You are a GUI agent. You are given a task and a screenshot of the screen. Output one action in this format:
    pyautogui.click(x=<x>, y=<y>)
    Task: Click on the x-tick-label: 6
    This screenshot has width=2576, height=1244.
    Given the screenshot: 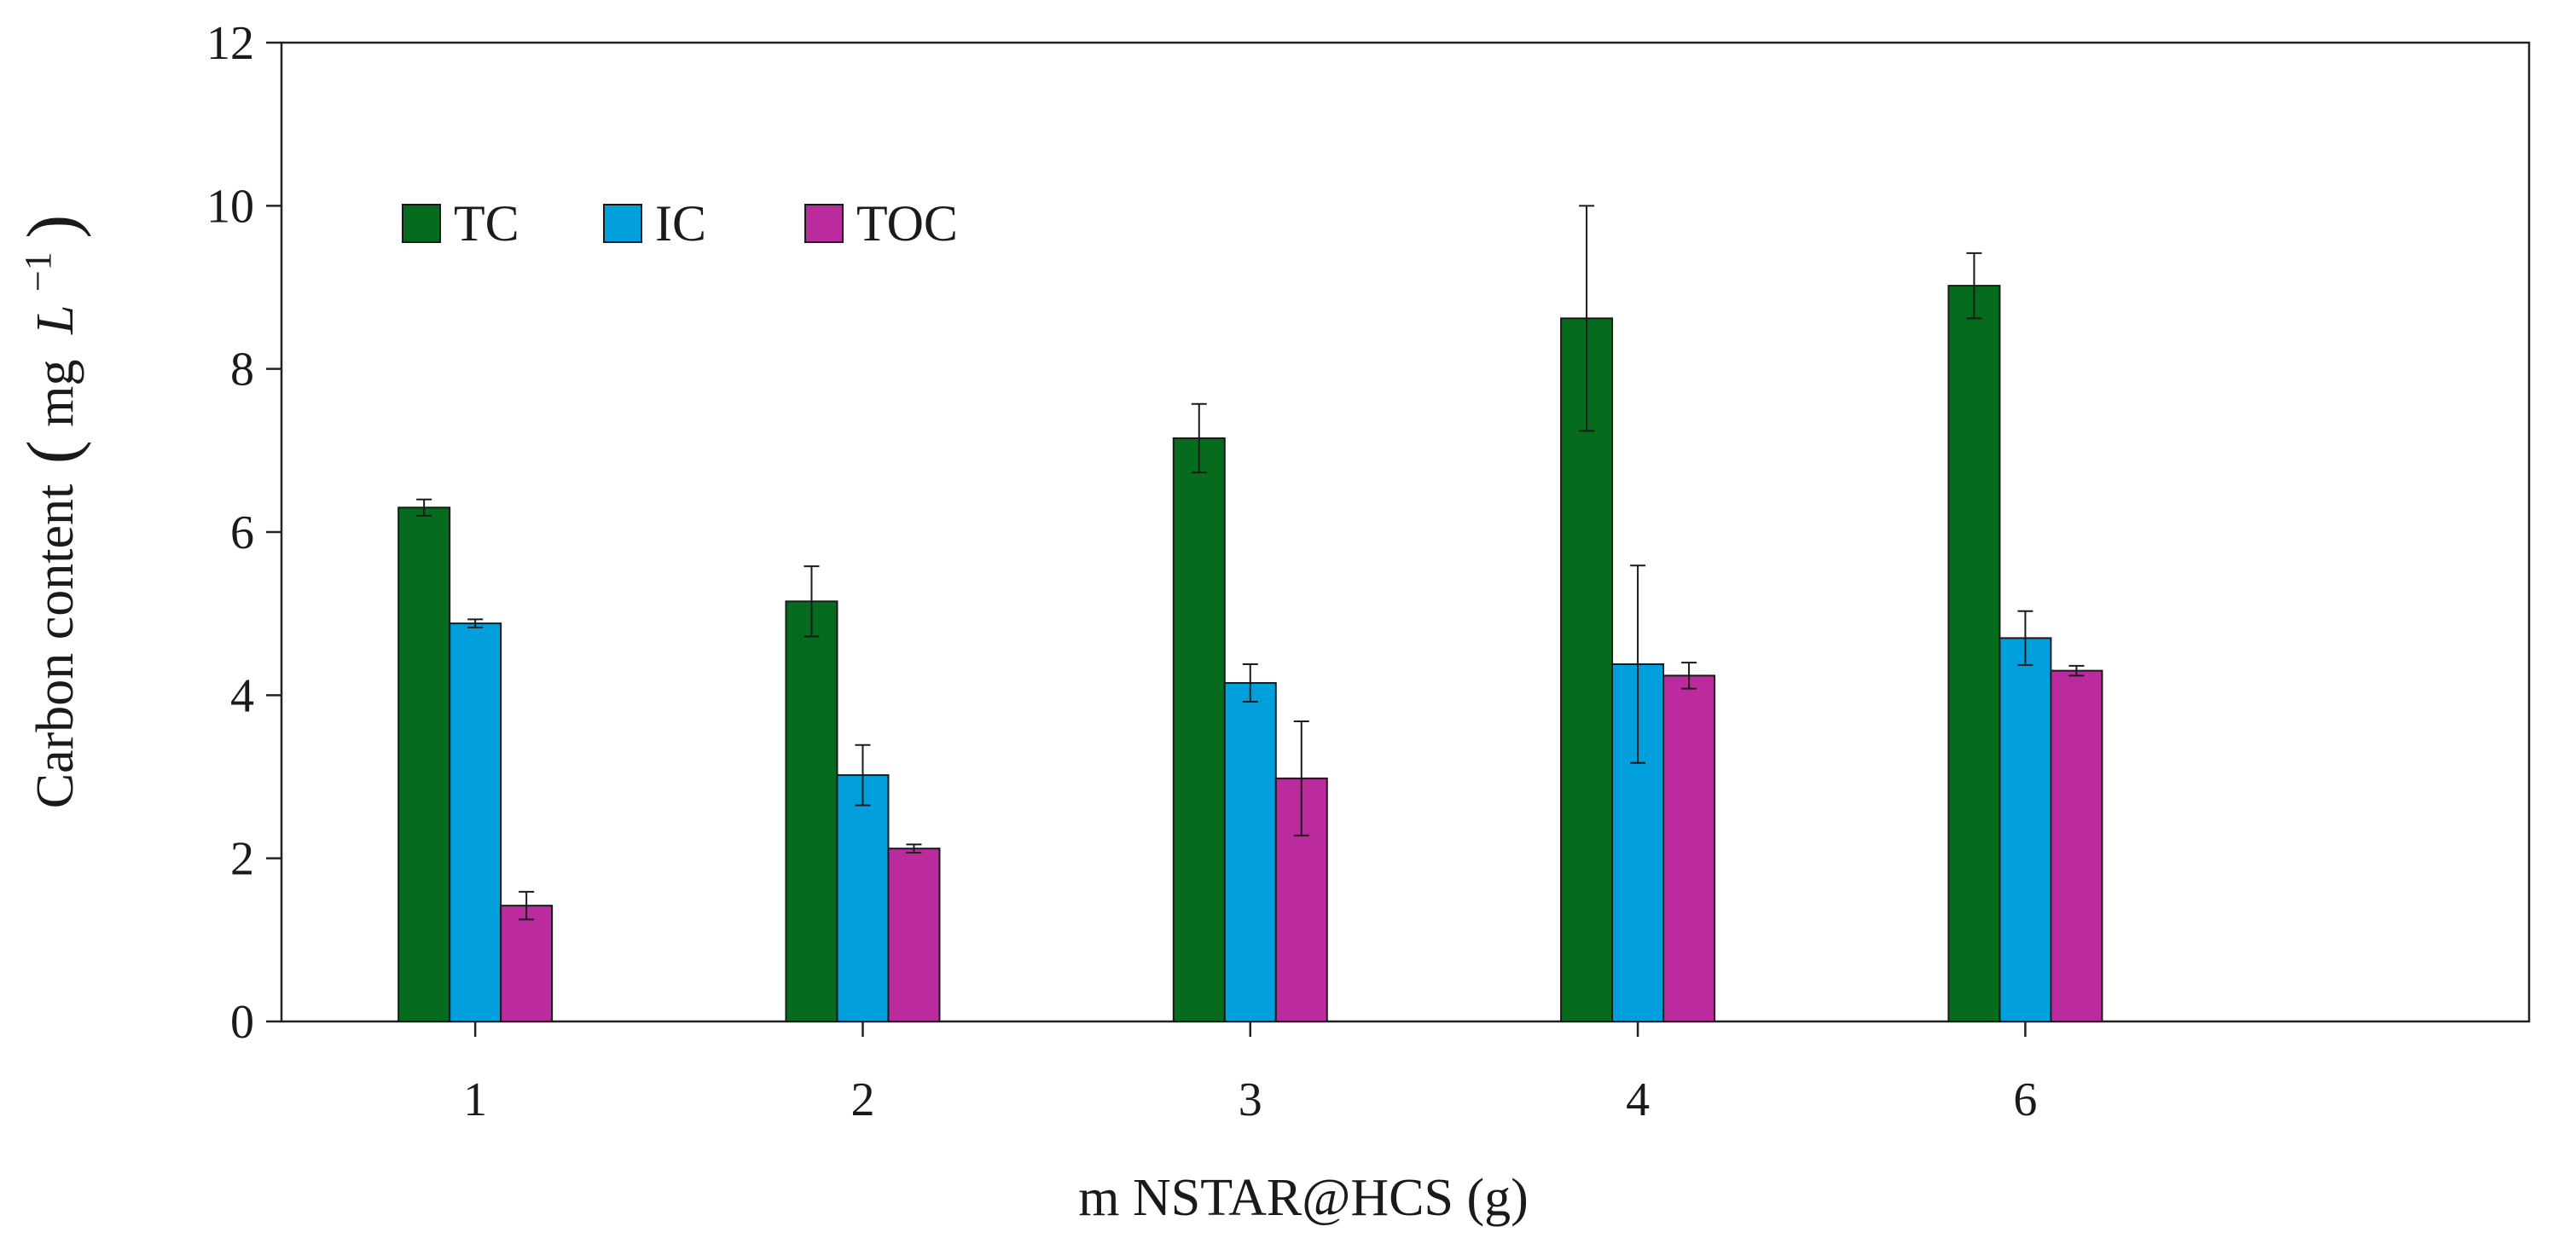 What is the action you would take?
    pyautogui.click(x=2025, y=1100)
    